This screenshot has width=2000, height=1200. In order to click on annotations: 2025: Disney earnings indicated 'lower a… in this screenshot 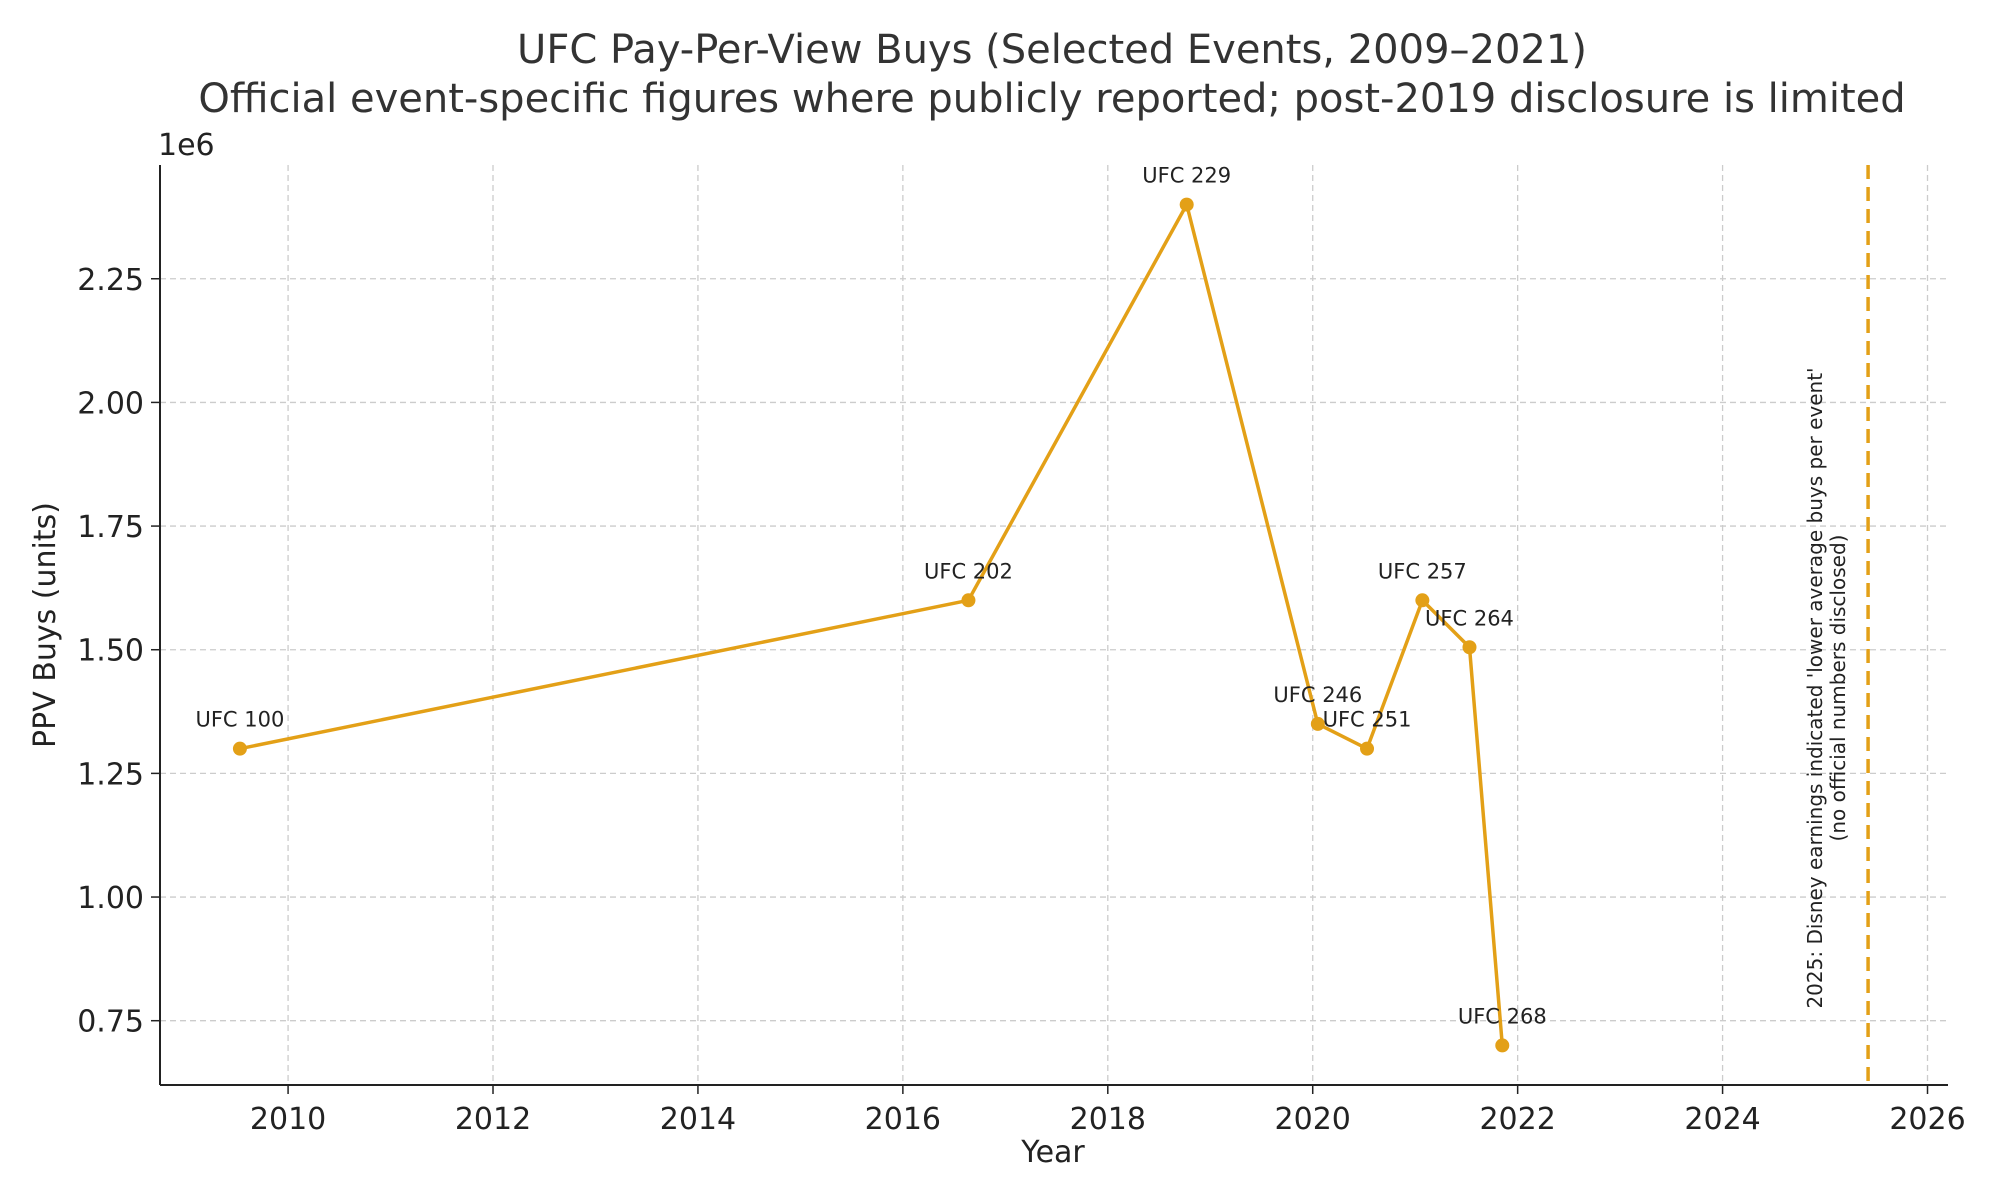, I will do `click(1836, 625)`.